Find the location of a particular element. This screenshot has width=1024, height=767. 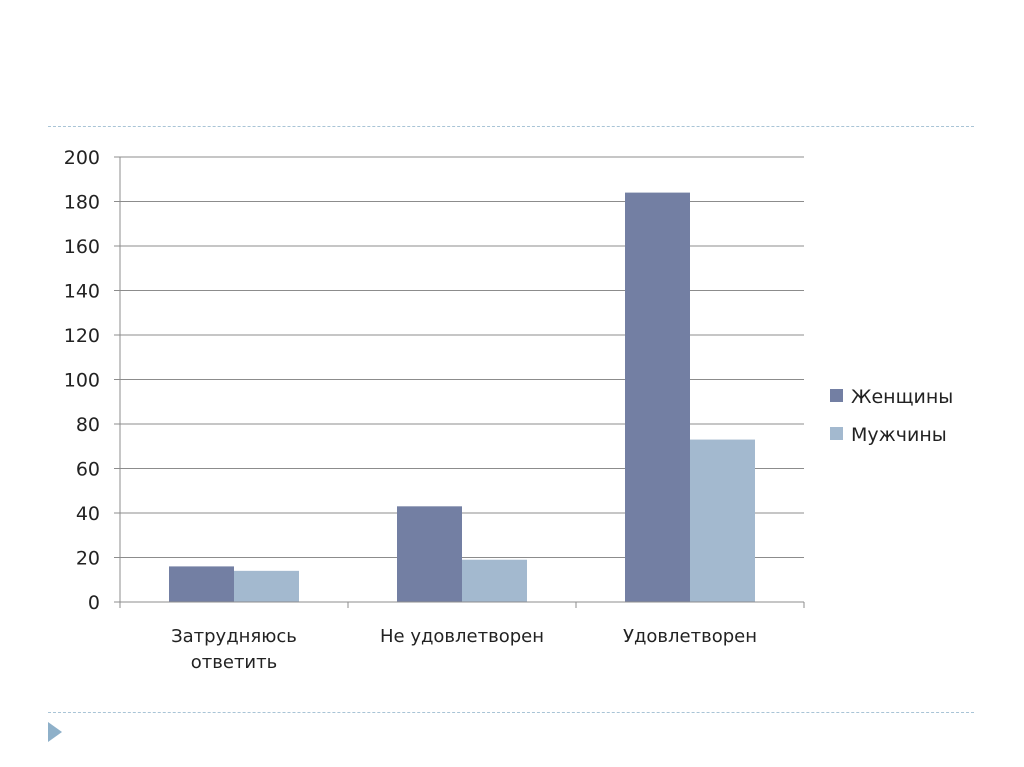

y-tick-label: 20 is located at coordinates (88, 559).